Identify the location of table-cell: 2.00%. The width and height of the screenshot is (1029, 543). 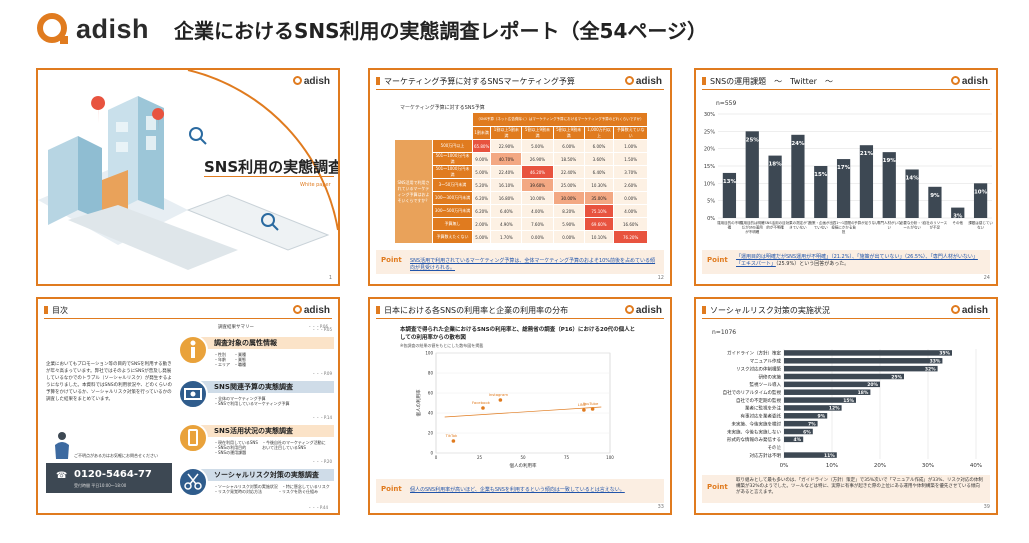
(481, 224).